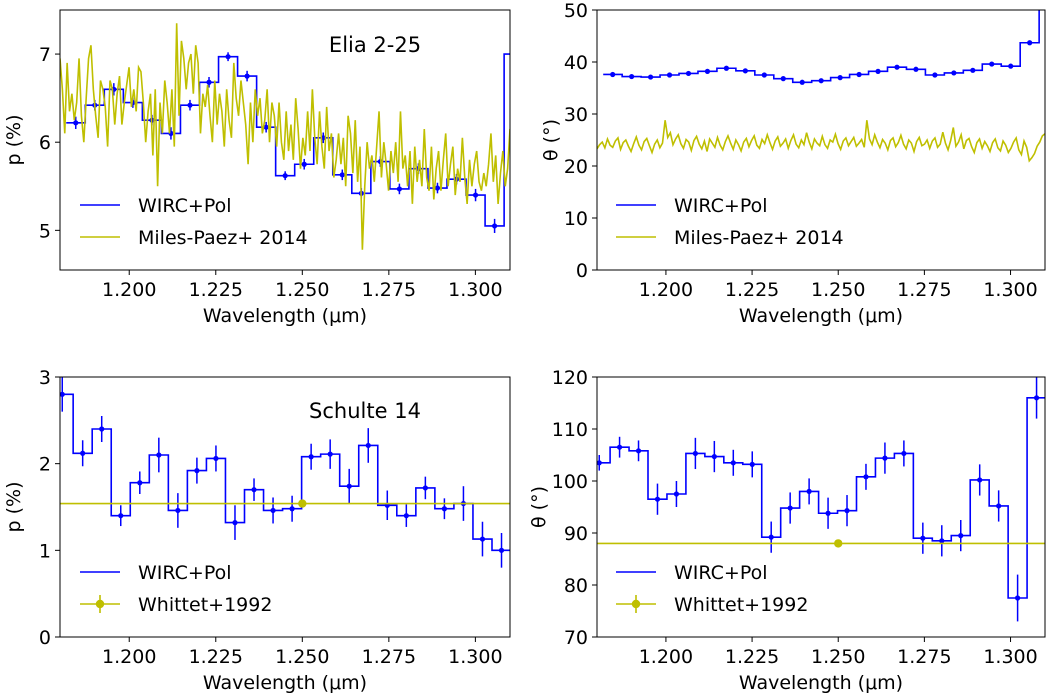  I want to click on y-tick-label: 50, so click(576, 11).